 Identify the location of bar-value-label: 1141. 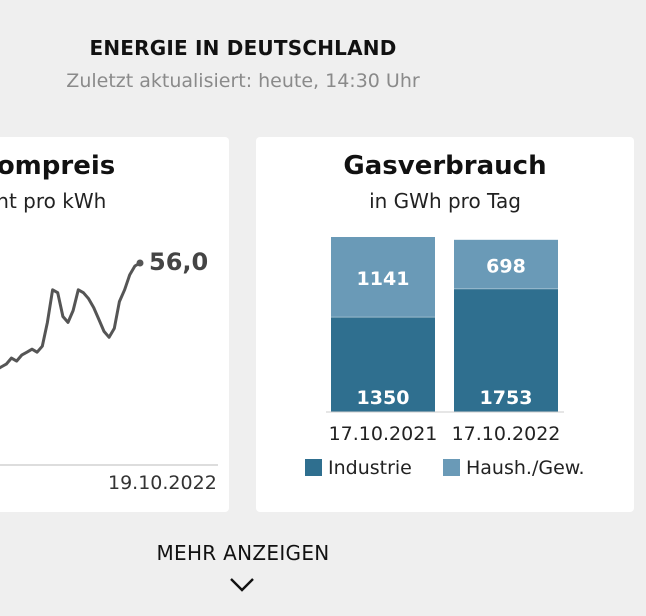
(383, 279).